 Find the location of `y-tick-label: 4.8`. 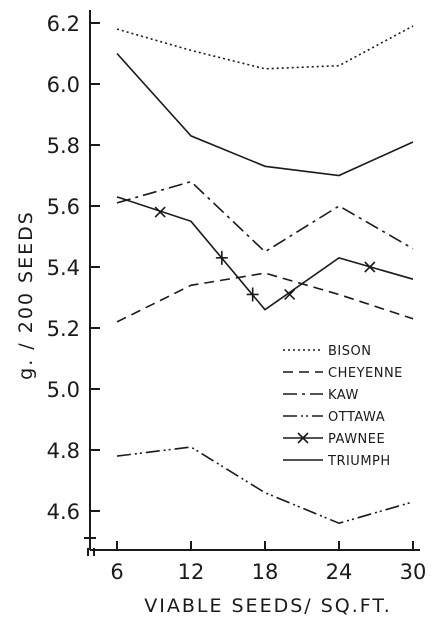

y-tick-label: 4.8 is located at coordinates (63, 451).